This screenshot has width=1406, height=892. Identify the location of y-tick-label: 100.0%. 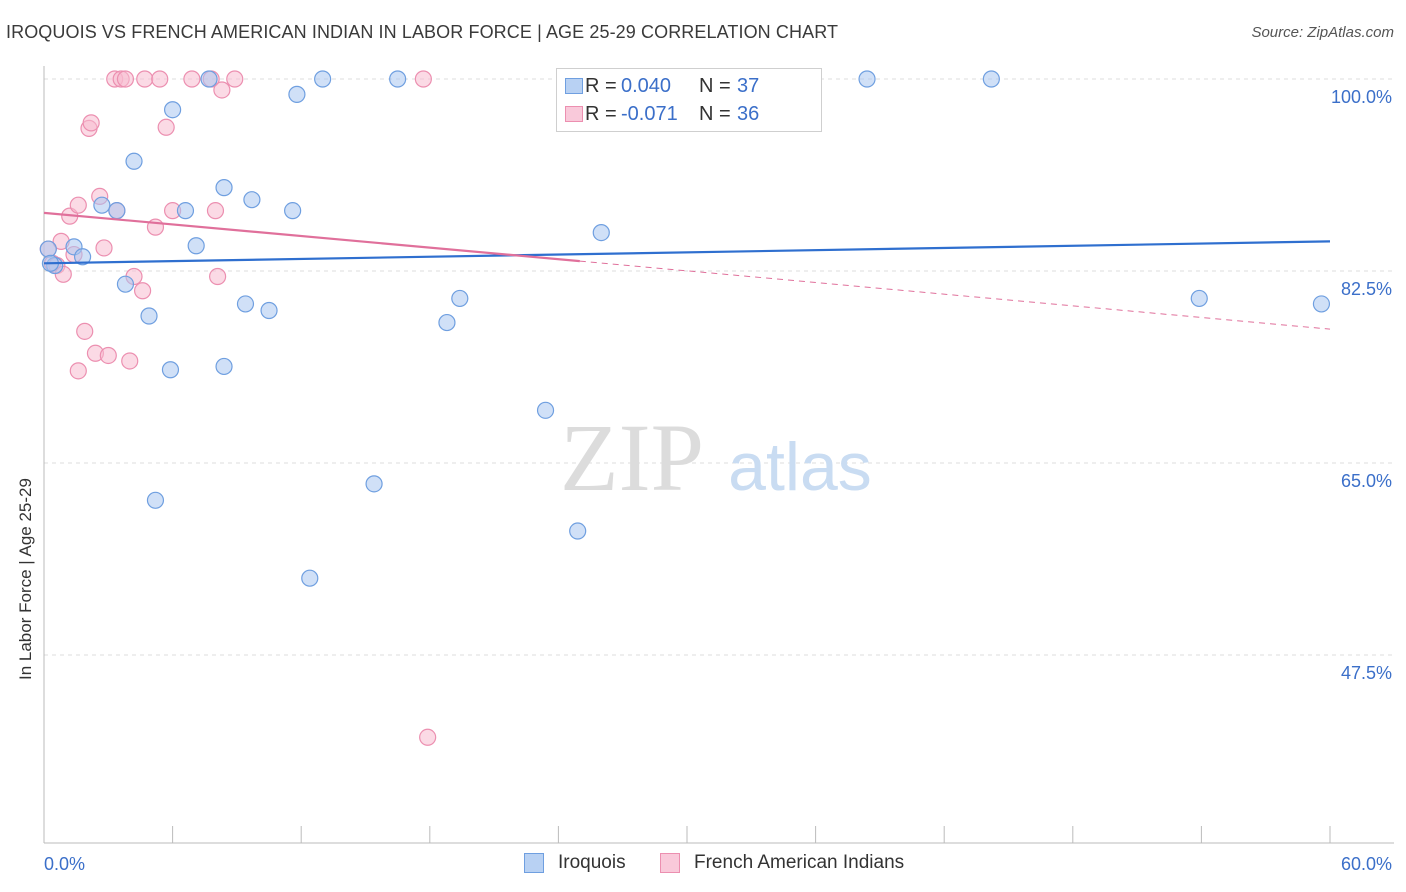
(1361, 97).